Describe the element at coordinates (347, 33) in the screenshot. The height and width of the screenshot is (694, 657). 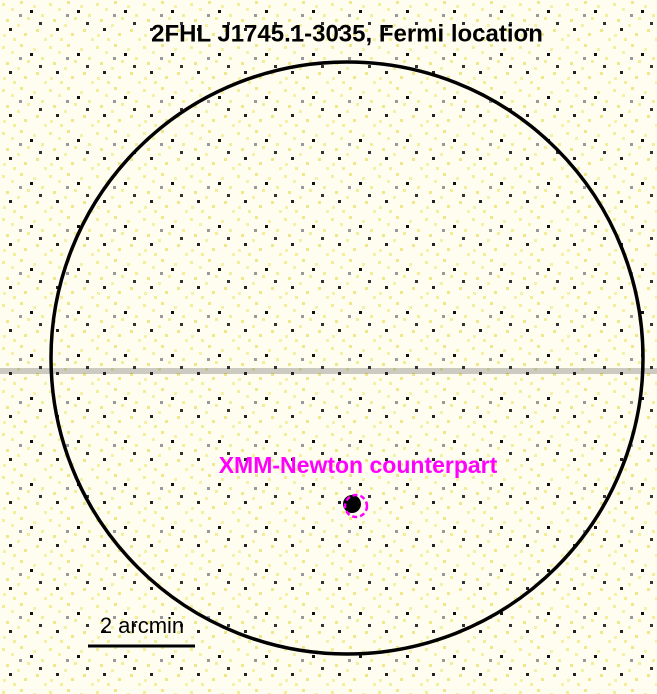
I see `title: 2FHL J1745.1-3035, Fermi location` at that location.